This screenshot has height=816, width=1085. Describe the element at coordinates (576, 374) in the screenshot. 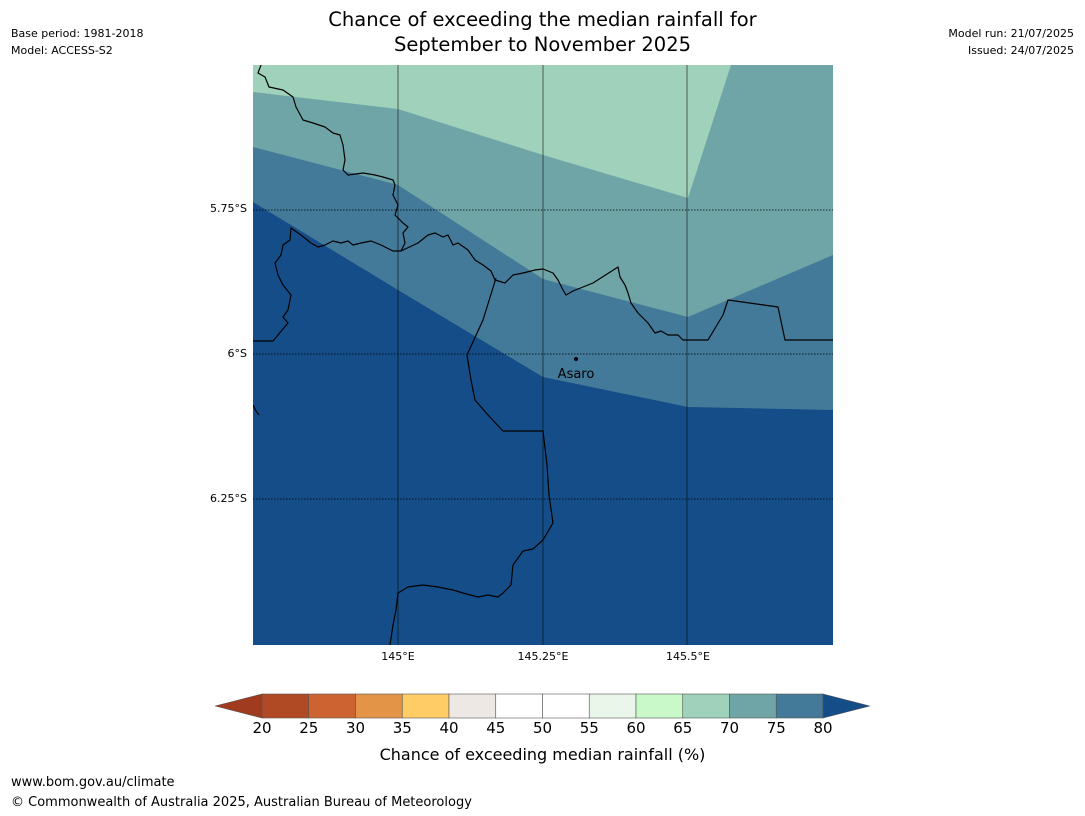

I see `asaro-label: Asaro` at that location.